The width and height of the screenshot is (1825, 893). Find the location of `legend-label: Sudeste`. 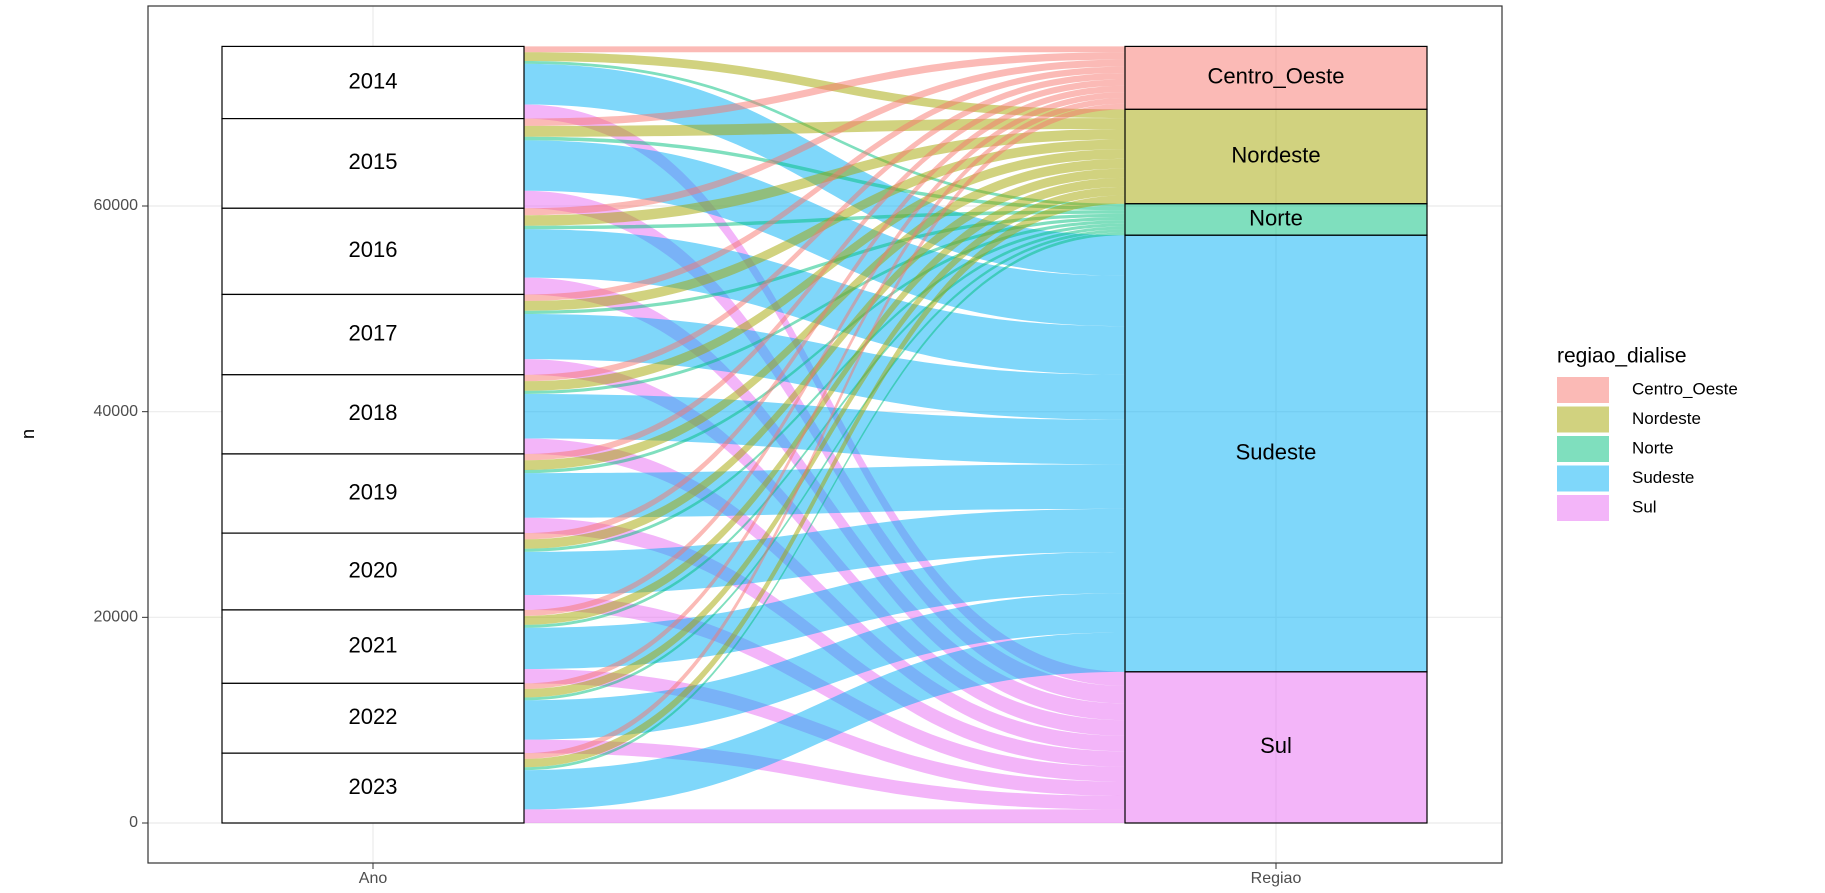

legend-label: Sudeste is located at coordinates (1663, 477).